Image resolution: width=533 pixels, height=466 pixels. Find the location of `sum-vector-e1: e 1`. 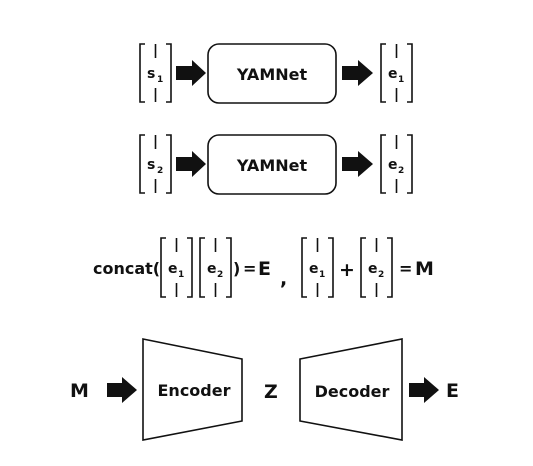

sum-vector-e1: e 1 is located at coordinates (317, 267).